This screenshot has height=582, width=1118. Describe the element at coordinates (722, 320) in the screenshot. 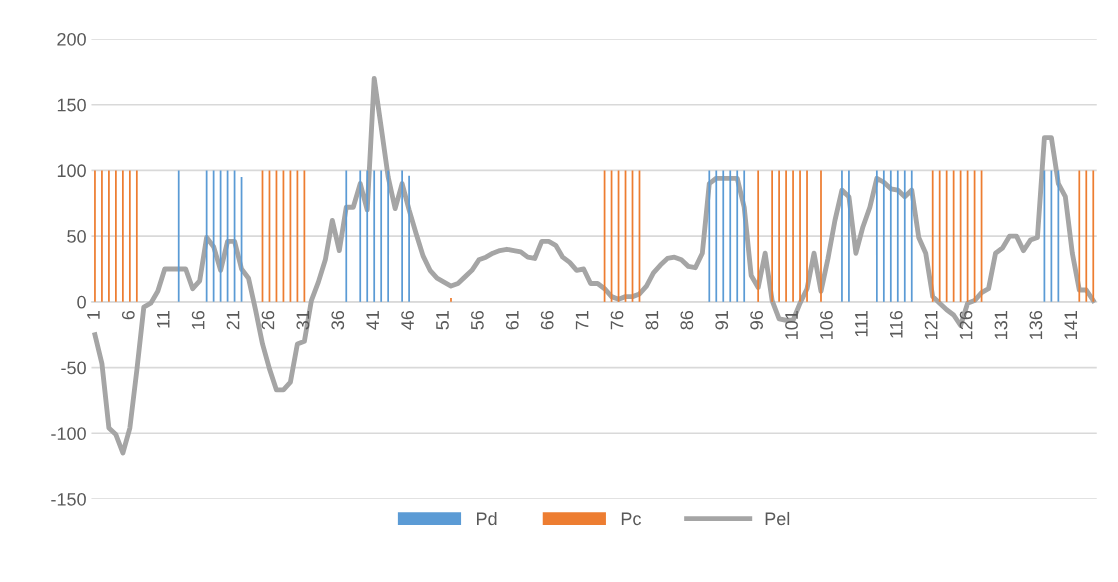

I see `x-tick-label: 91` at that location.